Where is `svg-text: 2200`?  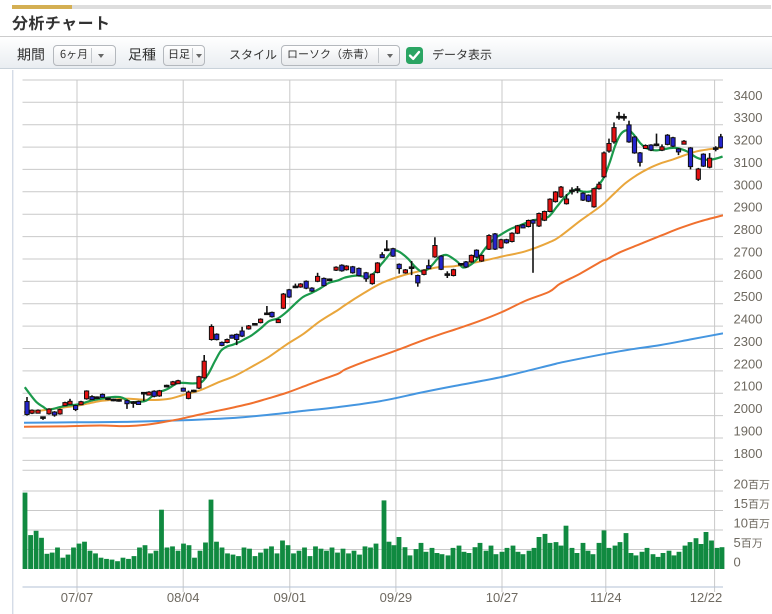 svg-text: 2200 is located at coordinates (748, 363).